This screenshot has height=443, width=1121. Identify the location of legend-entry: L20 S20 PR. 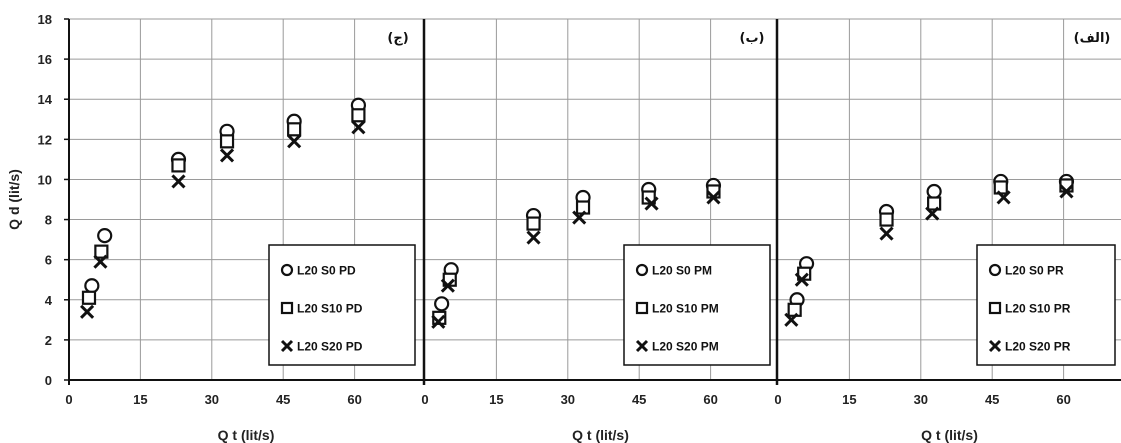
(1038, 347).